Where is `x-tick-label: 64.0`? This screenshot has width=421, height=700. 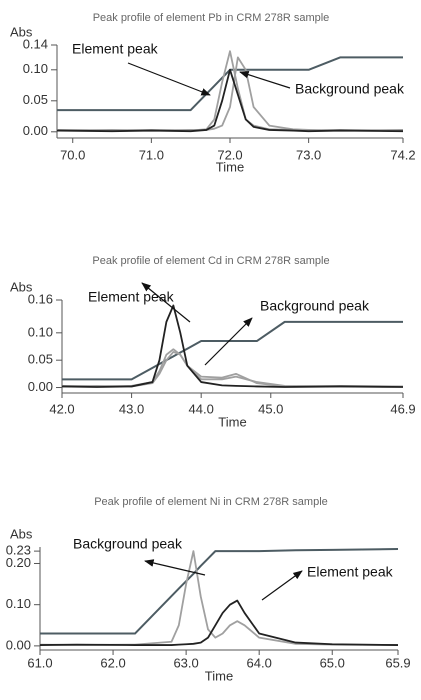 x-tick-label: 64.0 is located at coordinates (259, 662).